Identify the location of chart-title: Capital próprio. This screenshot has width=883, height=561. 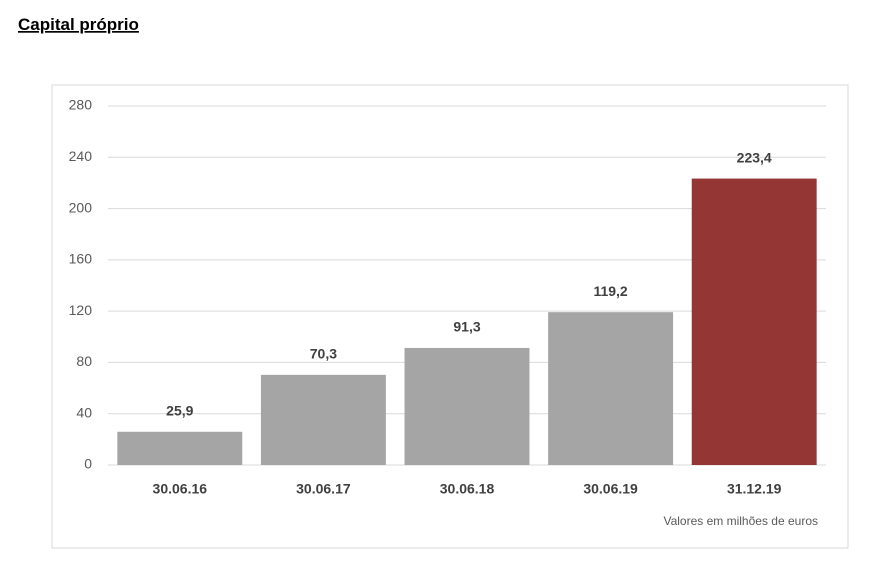
(78, 24).